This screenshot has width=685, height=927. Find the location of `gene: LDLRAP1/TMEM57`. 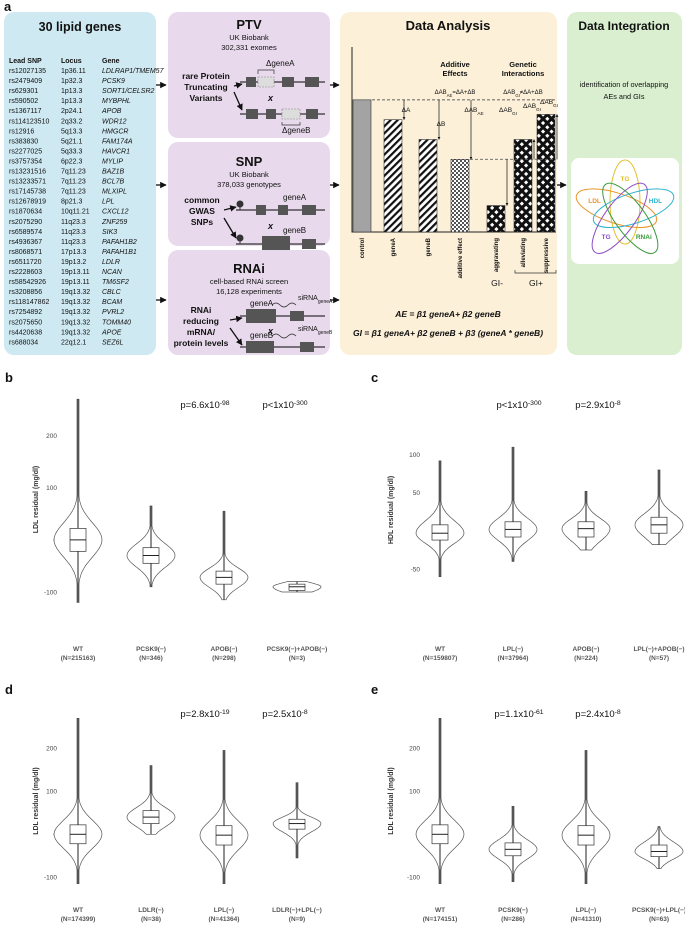

gene: LDLRAP1/TMEM57 is located at coordinates (133, 71).